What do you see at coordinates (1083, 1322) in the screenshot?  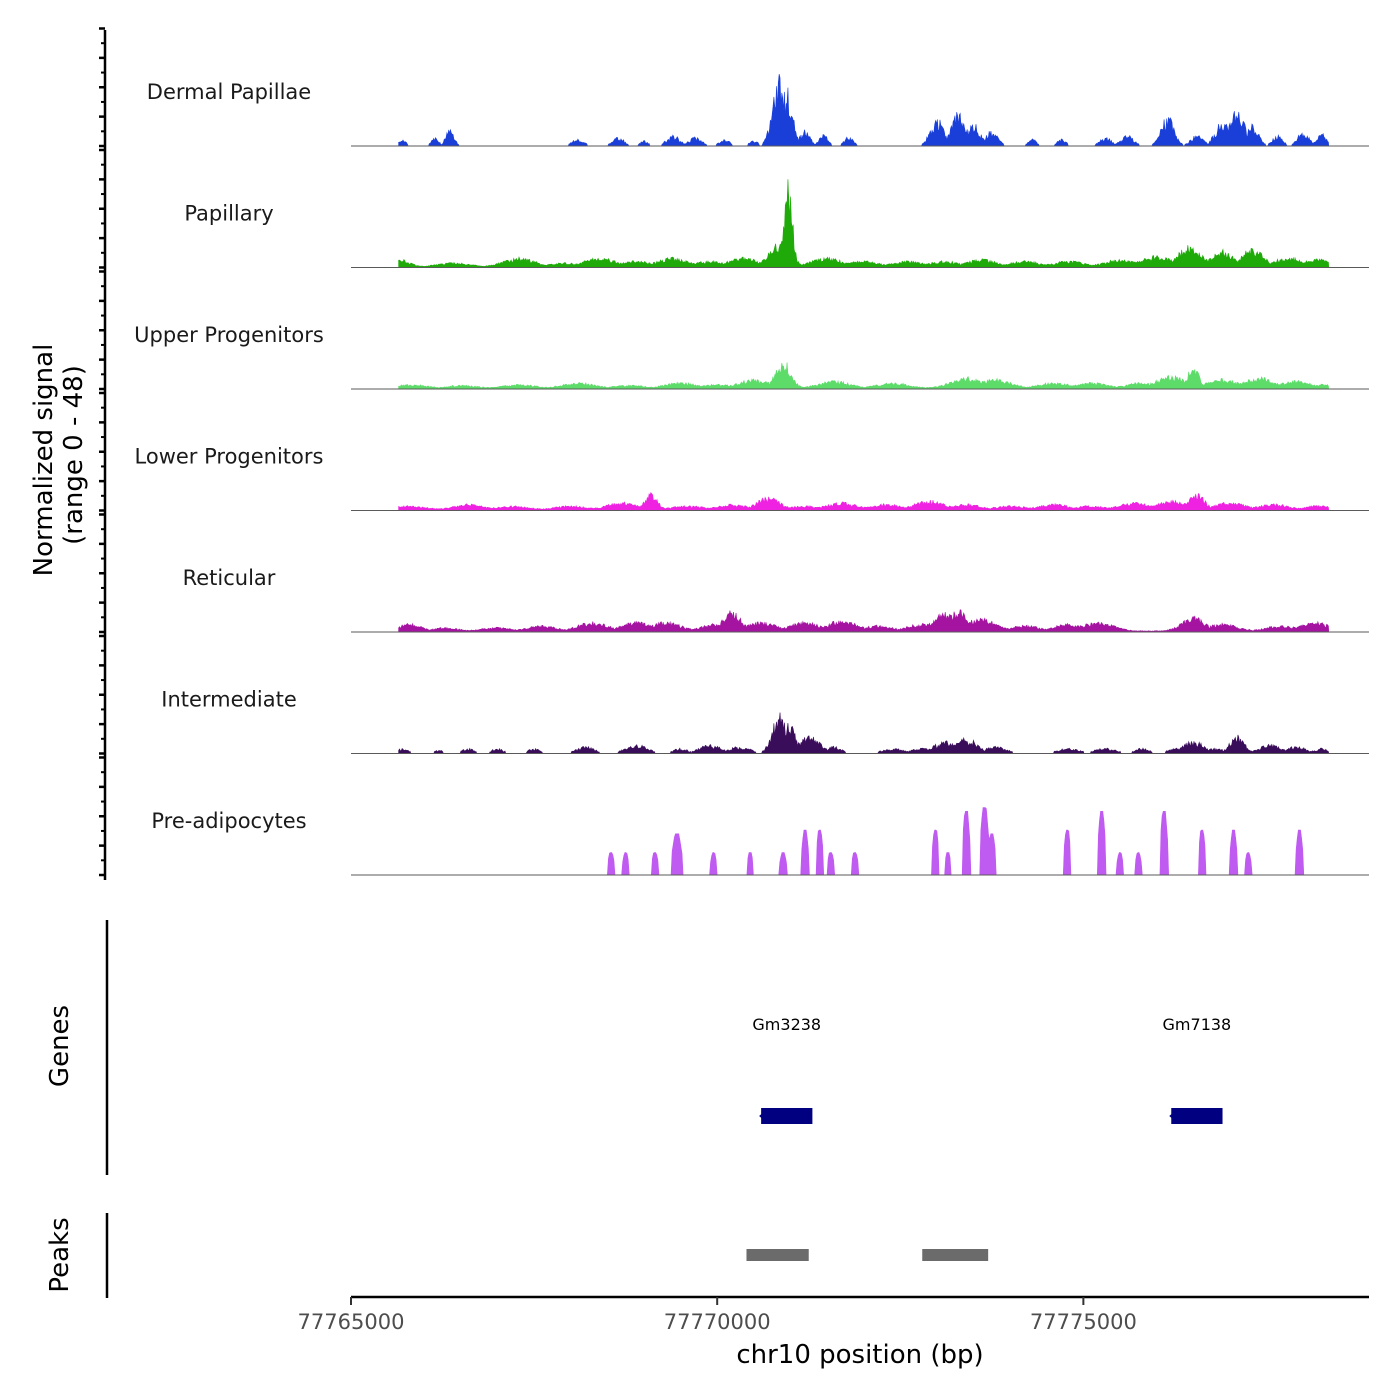 I see `x-tick-label: 77775000` at bounding box center [1083, 1322].